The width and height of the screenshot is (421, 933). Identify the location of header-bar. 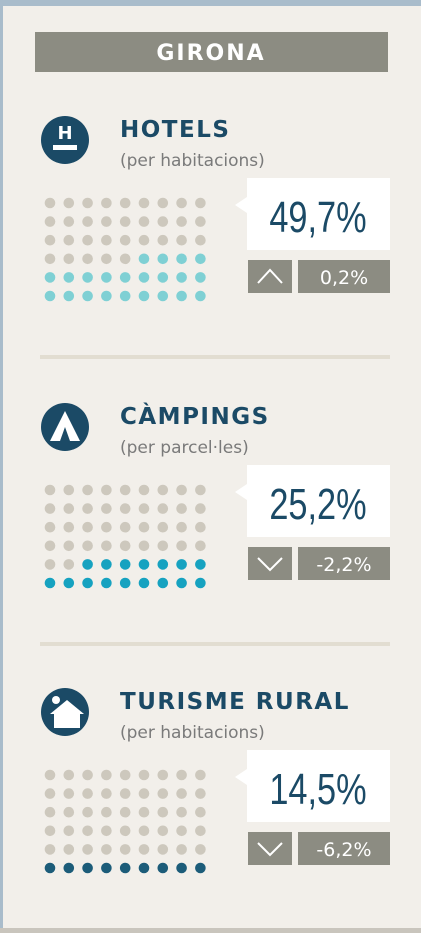
(211, 52).